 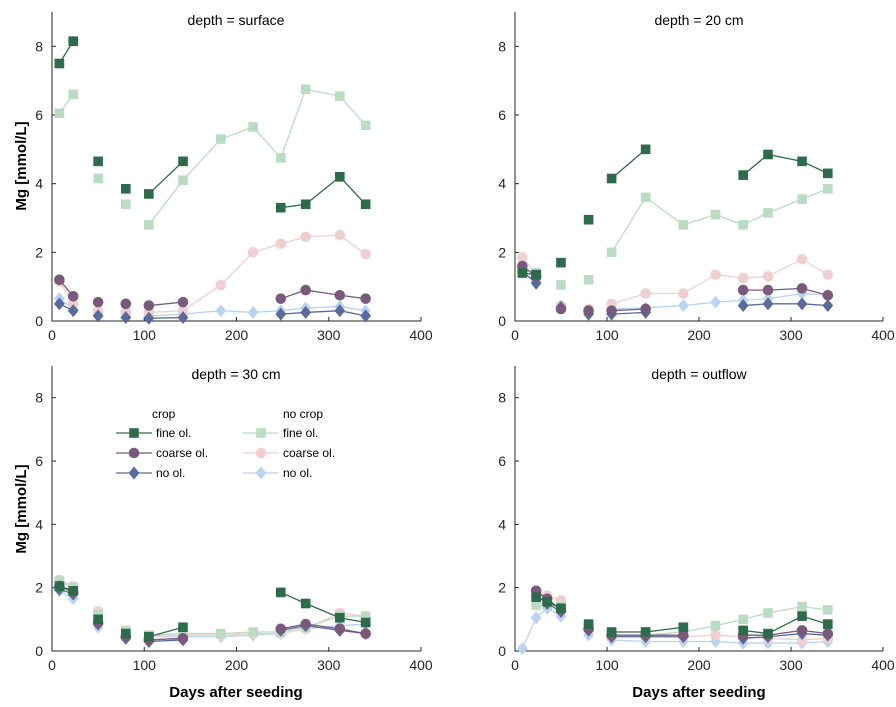 I want to click on panel-title: depth = outflow, so click(x=699, y=374).